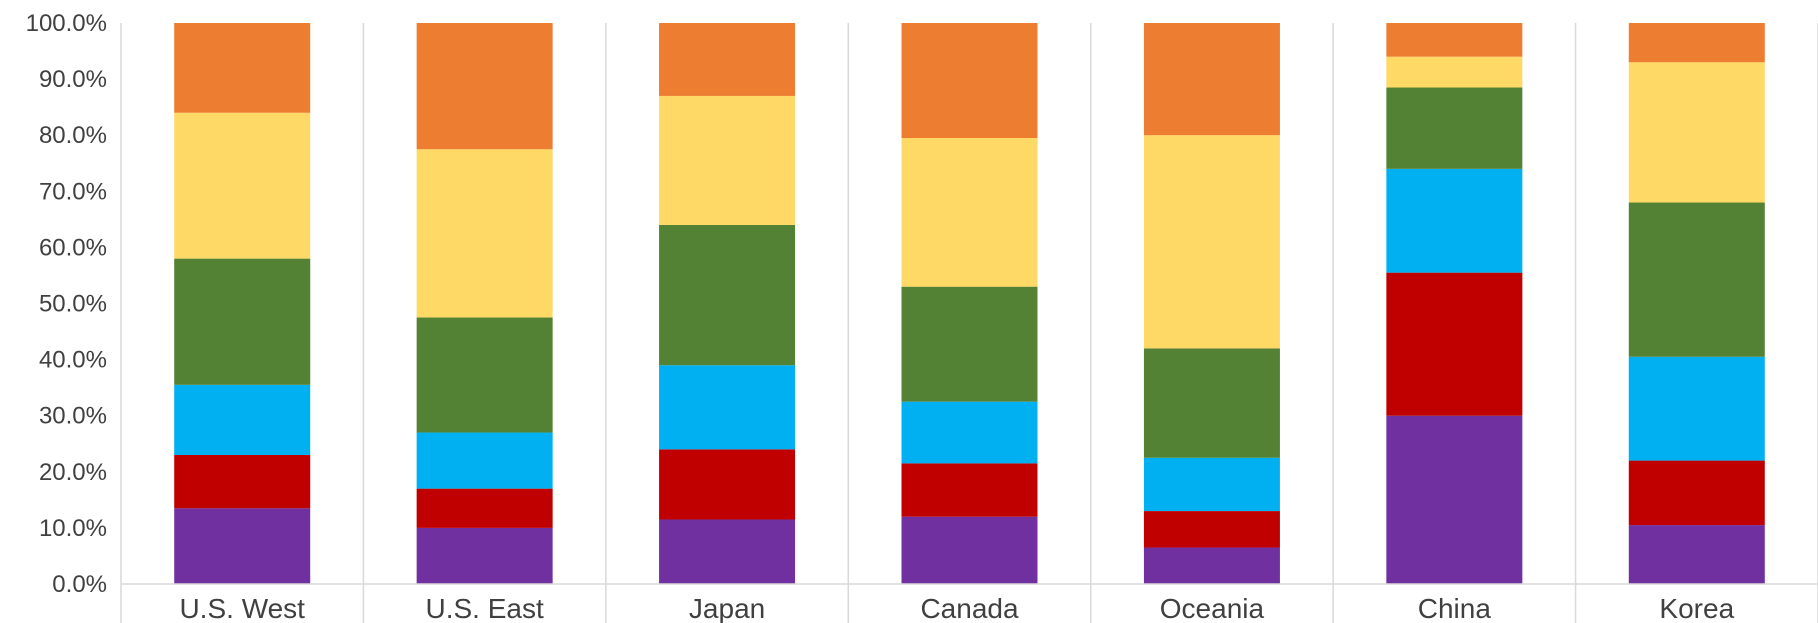 The height and width of the screenshot is (623, 1818). Describe the element at coordinates (1455, 608) in the screenshot. I see `x-tick-label: China` at that location.